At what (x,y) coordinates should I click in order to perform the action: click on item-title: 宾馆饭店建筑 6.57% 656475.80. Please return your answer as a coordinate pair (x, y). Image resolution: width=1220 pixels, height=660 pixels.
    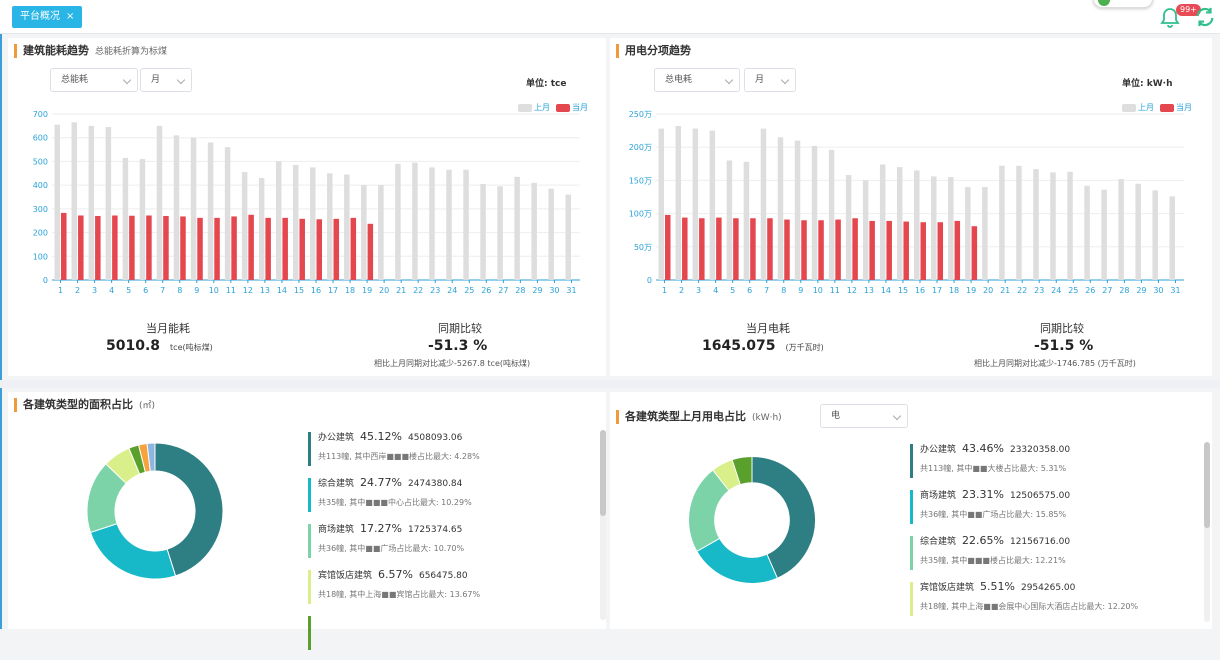
    Looking at the image, I should click on (453, 575).